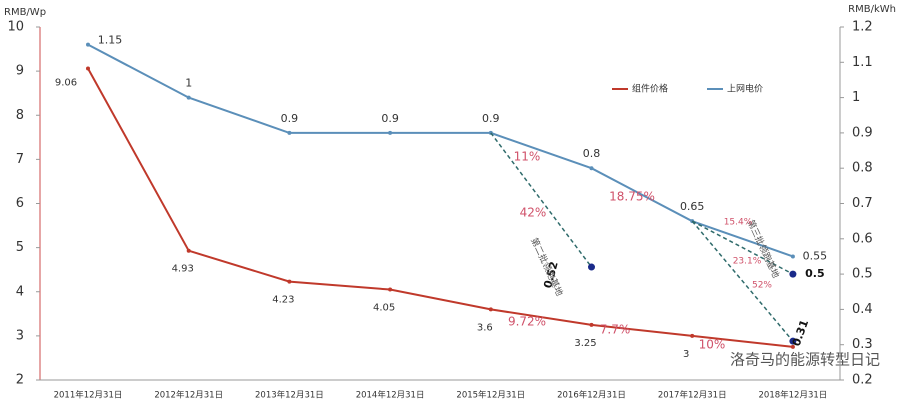  I want to click on data-label: 3, so click(686, 354).